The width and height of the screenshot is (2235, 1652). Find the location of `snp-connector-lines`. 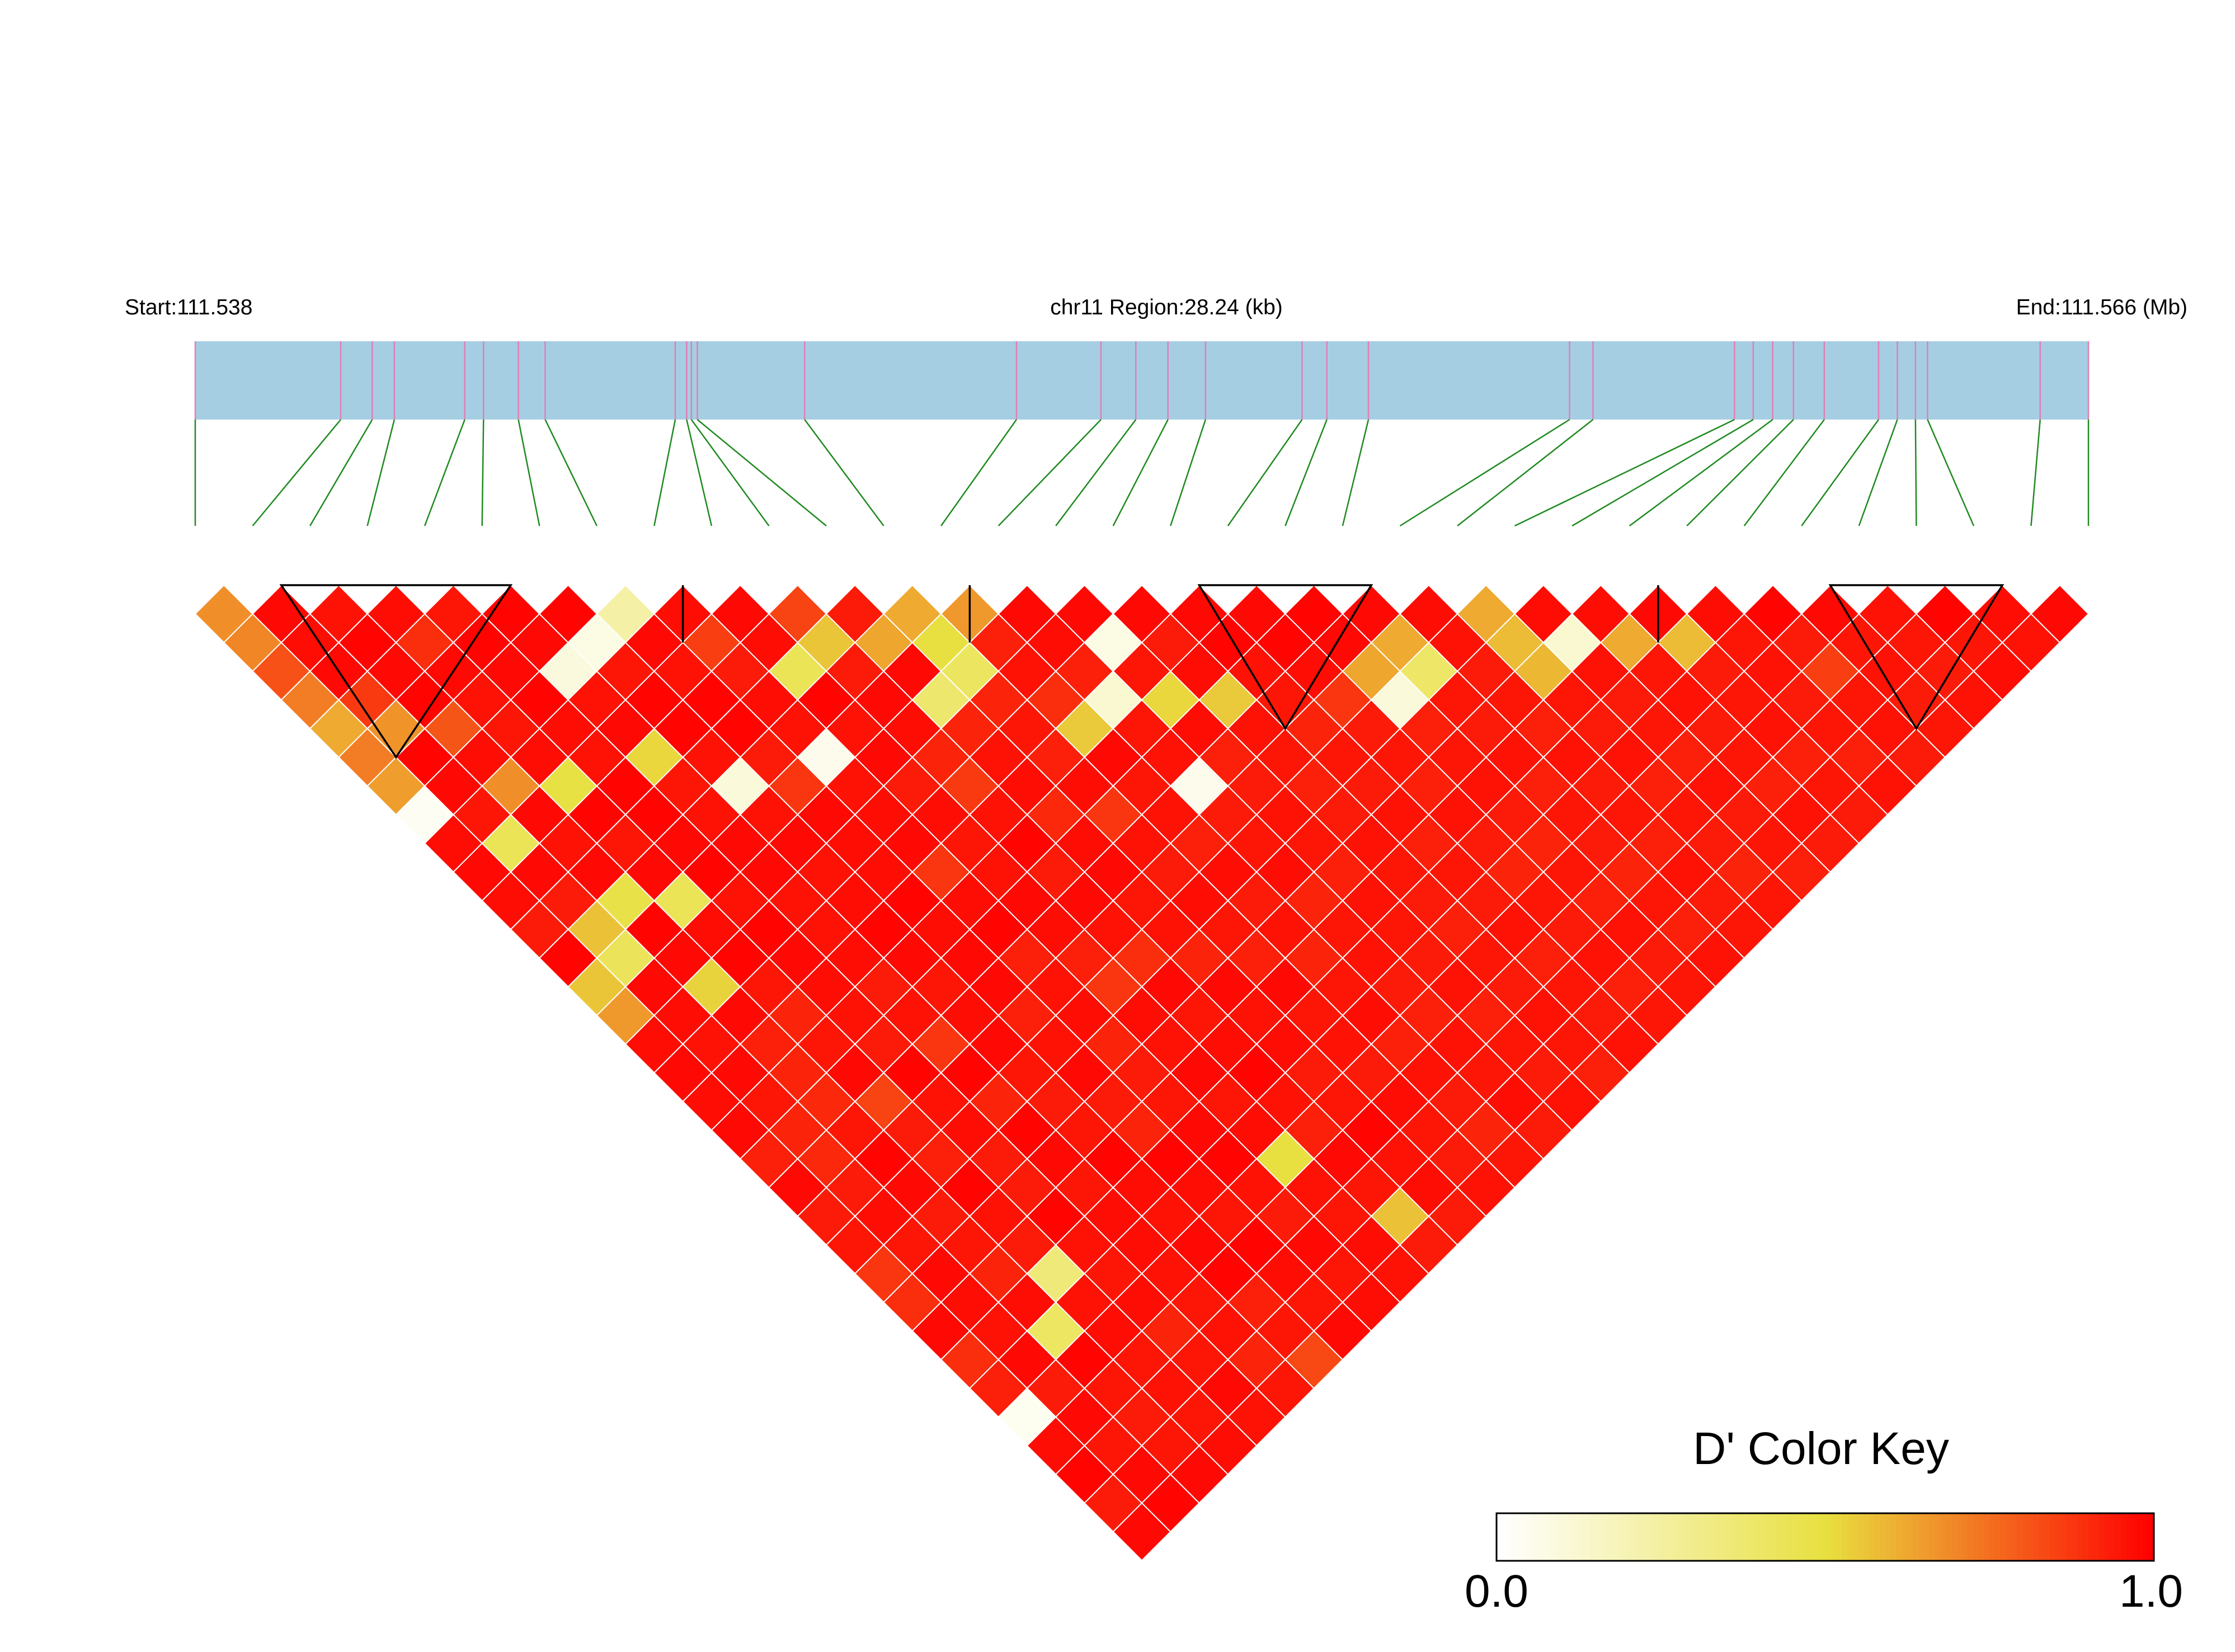

snp-connector-lines is located at coordinates (1142, 473).